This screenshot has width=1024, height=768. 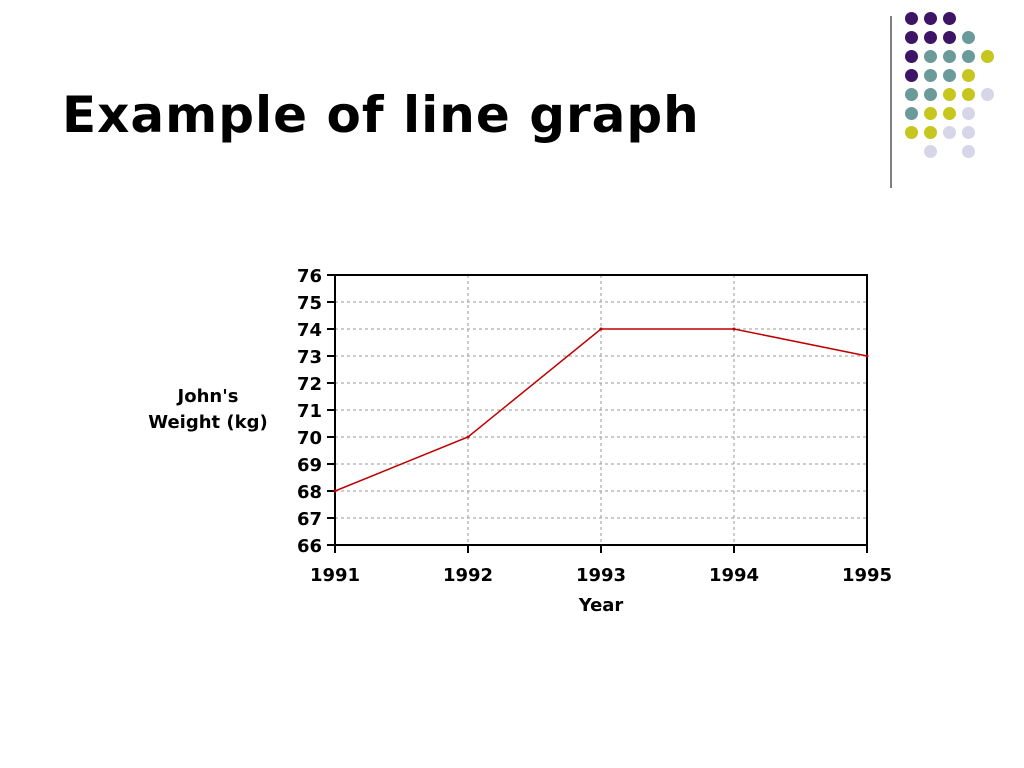 I want to click on y-axis-label-line-1: John's, so click(x=207, y=396).